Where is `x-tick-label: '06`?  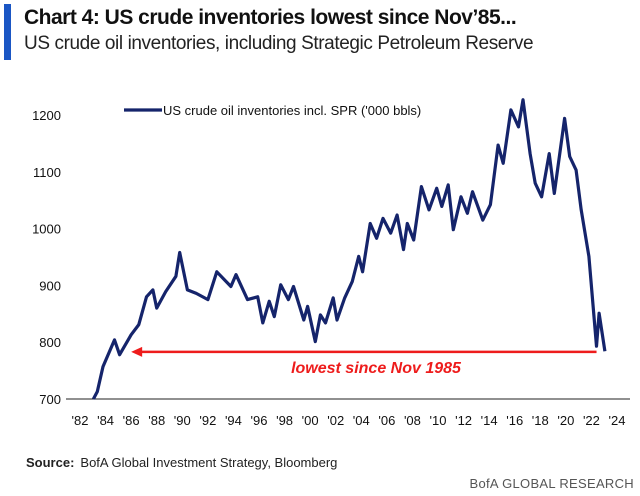 x-tick-label: '06 is located at coordinates (386, 420).